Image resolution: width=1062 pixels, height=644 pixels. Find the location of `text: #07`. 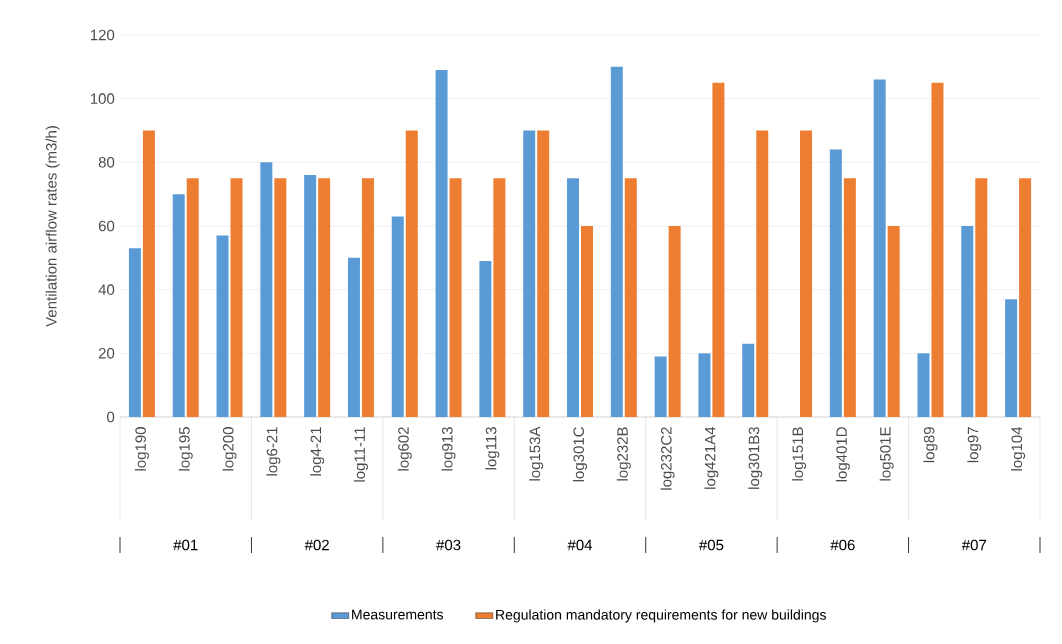

text: #07 is located at coordinates (974, 545).